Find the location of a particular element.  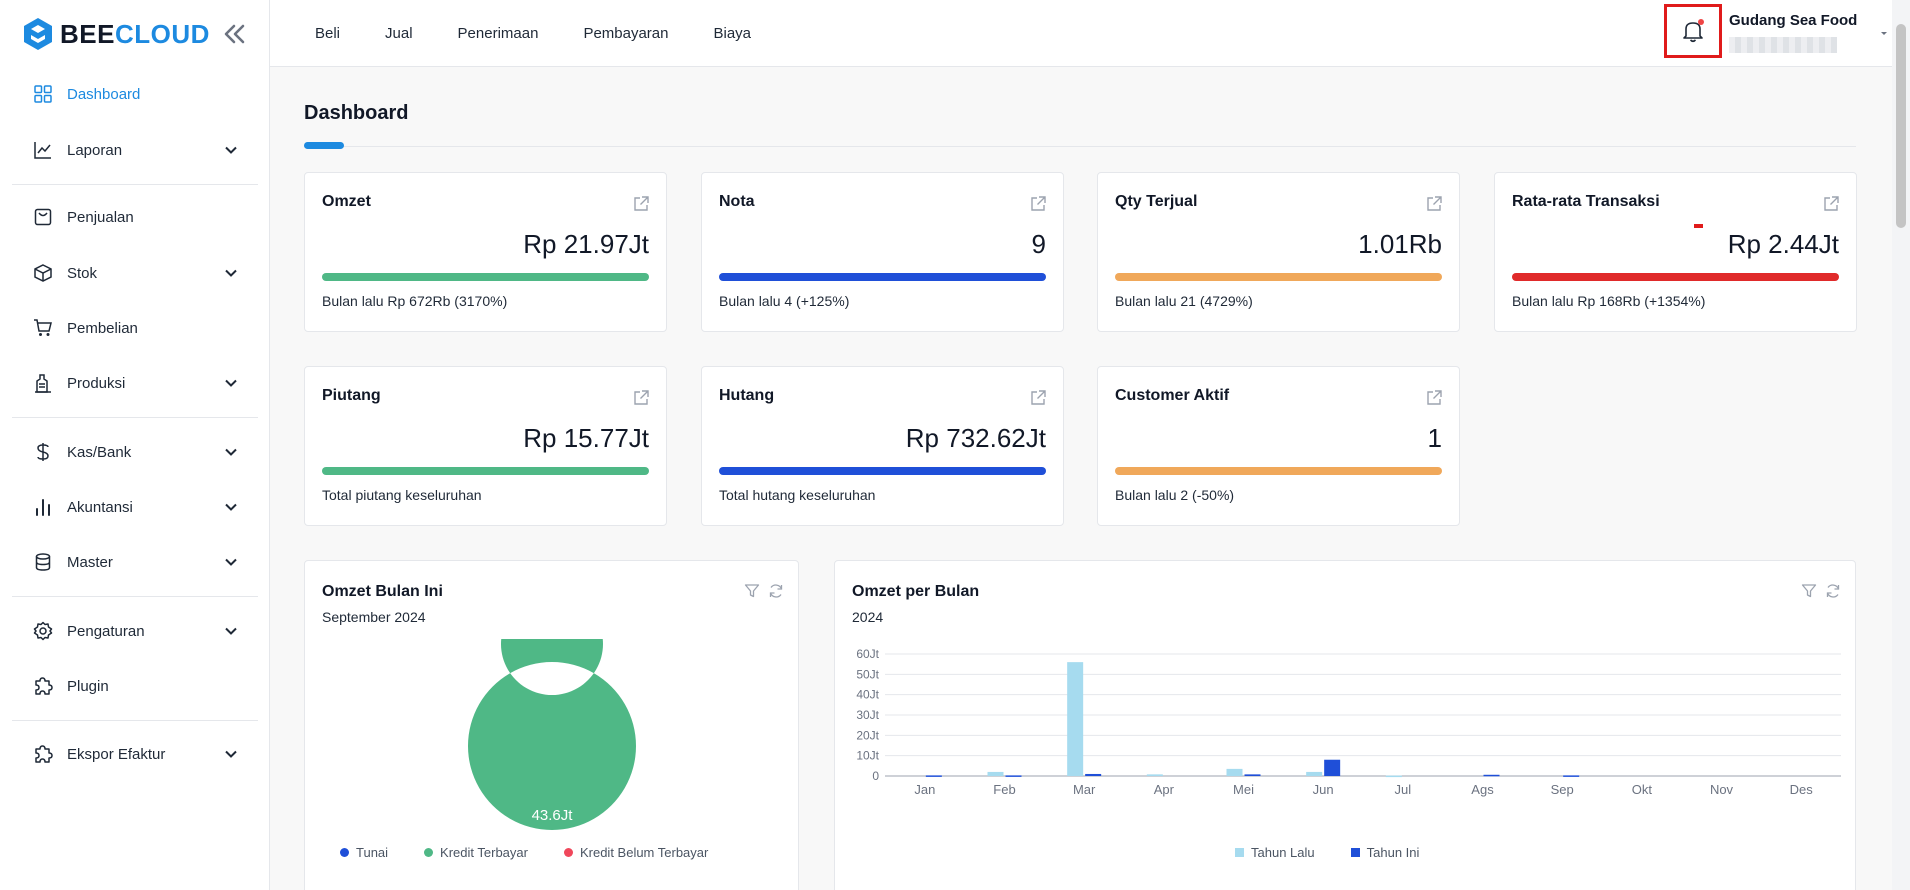

sidebar-item-laporan: Laporan is located at coordinates (135, 150).